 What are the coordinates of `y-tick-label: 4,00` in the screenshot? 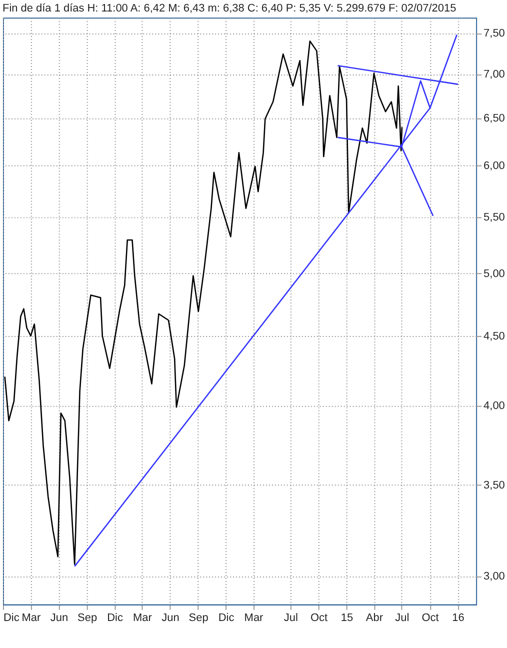 It's located at (494, 406).